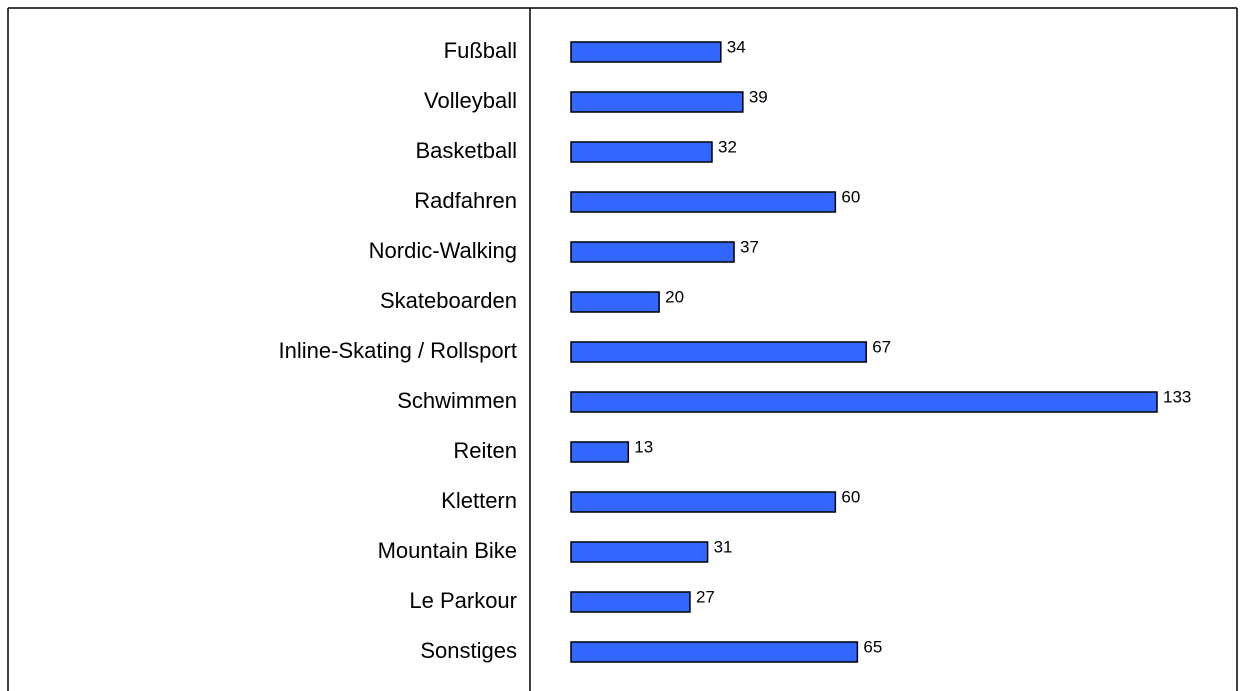 The width and height of the screenshot is (1245, 691). I want to click on value-label: 133, so click(1177, 396).